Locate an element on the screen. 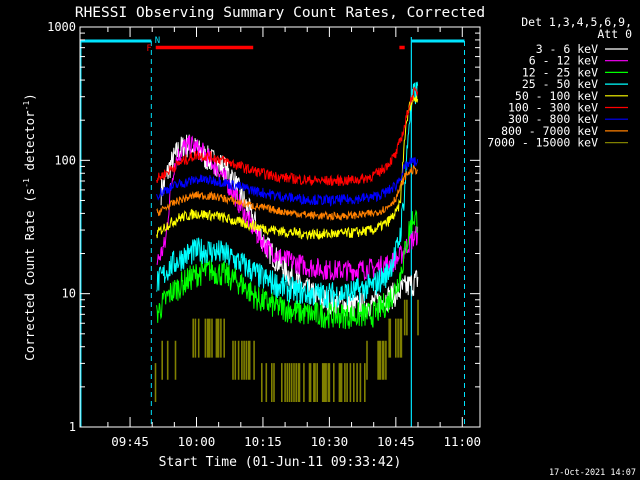 This screenshot has width=640, height=480. legend-label: 50 - 100 keV is located at coordinates (556, 96).